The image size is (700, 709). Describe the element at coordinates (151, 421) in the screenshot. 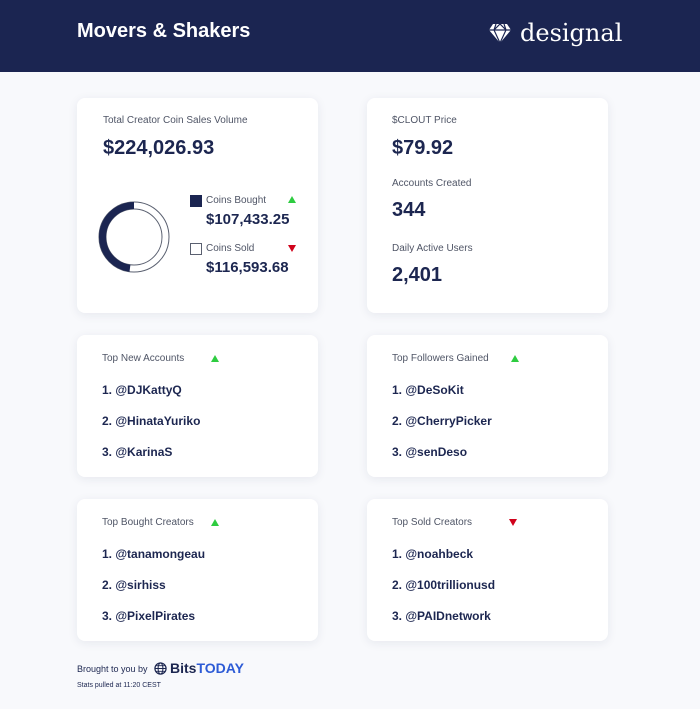

I see `list-item: 2. @HinataYuriko` at that location.